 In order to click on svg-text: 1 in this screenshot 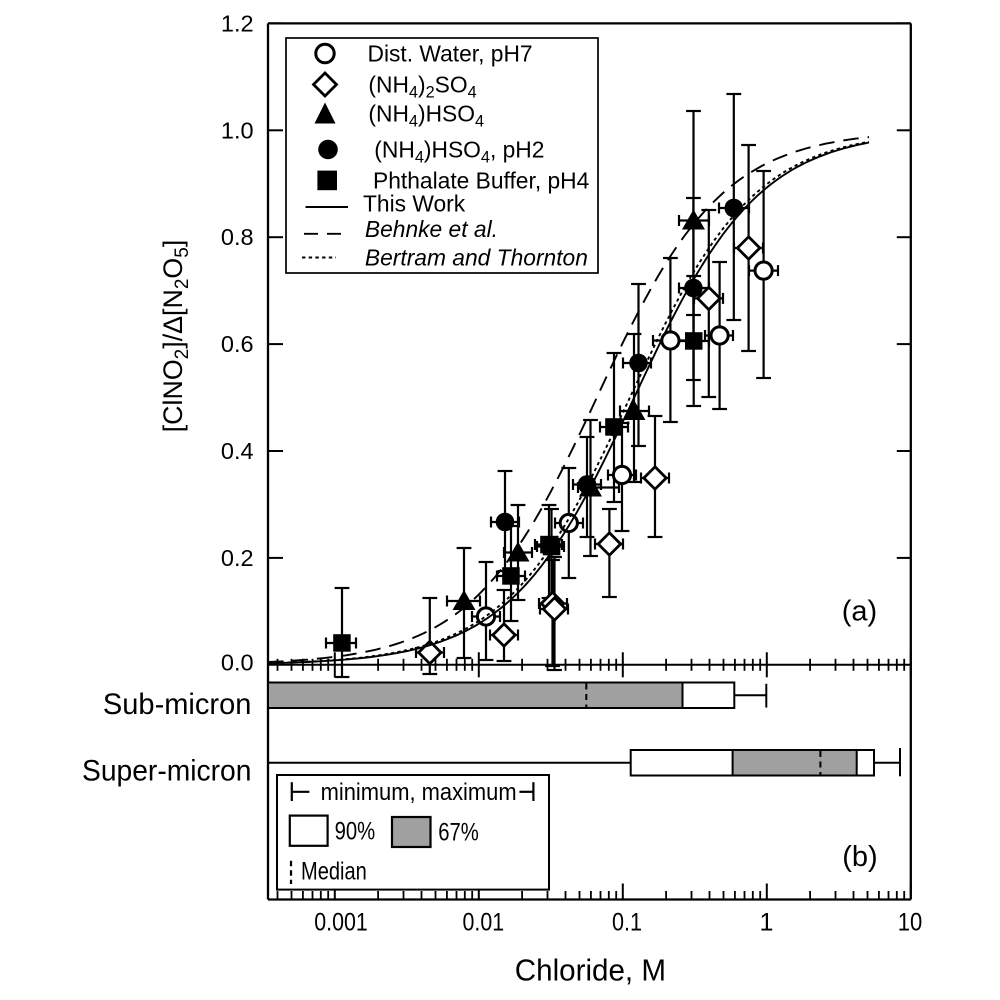, I will do `click(767, 923)`.